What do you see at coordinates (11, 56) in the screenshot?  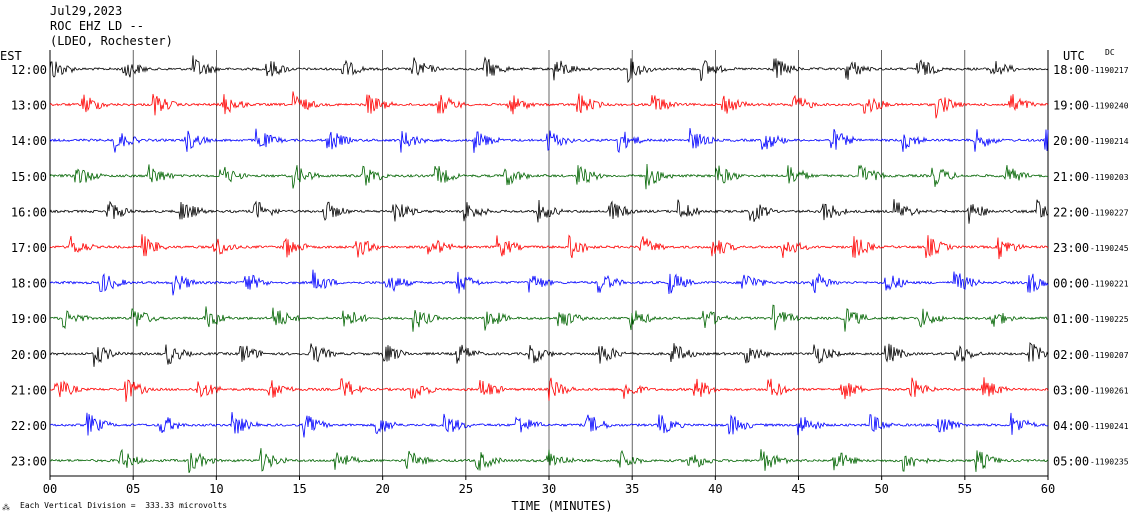 I see `est-zone-label: EST` at bounding box center [11, 56].